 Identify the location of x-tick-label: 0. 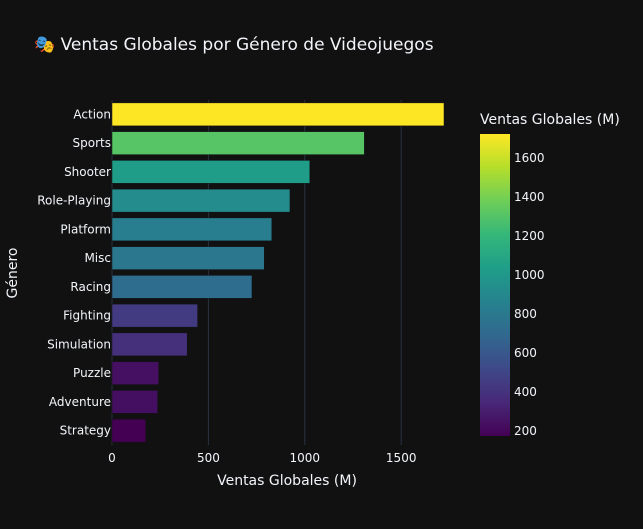
(112, 458).